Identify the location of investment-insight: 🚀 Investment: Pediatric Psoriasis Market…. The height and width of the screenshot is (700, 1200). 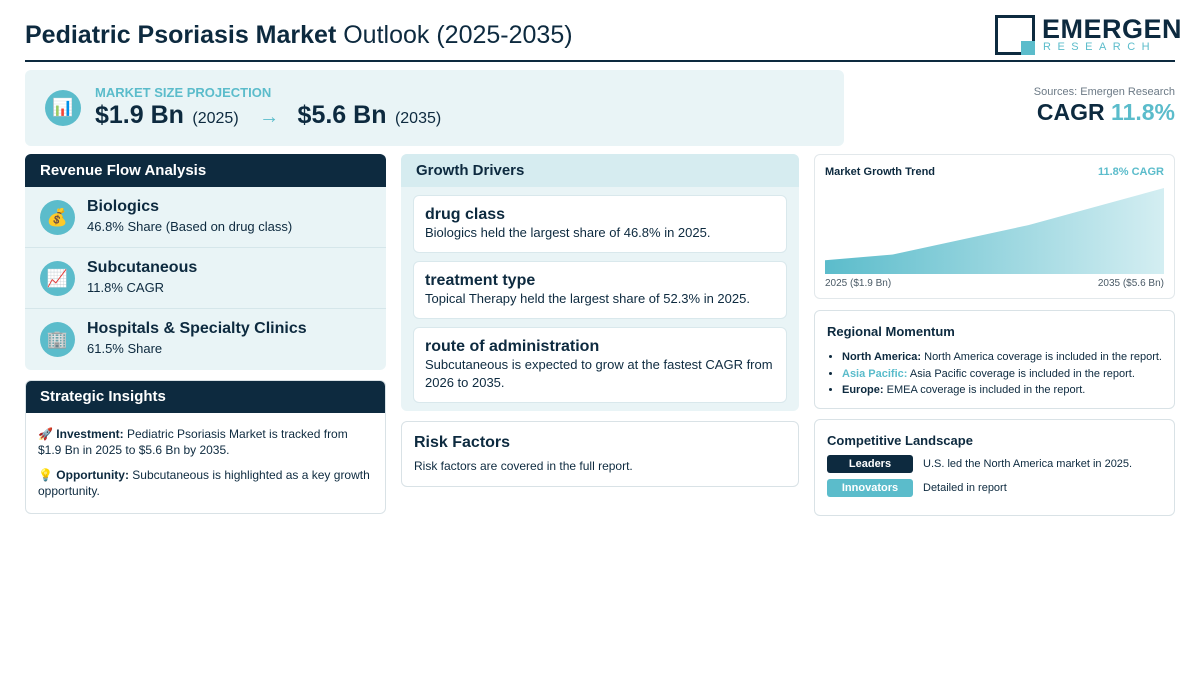
(205, 442).